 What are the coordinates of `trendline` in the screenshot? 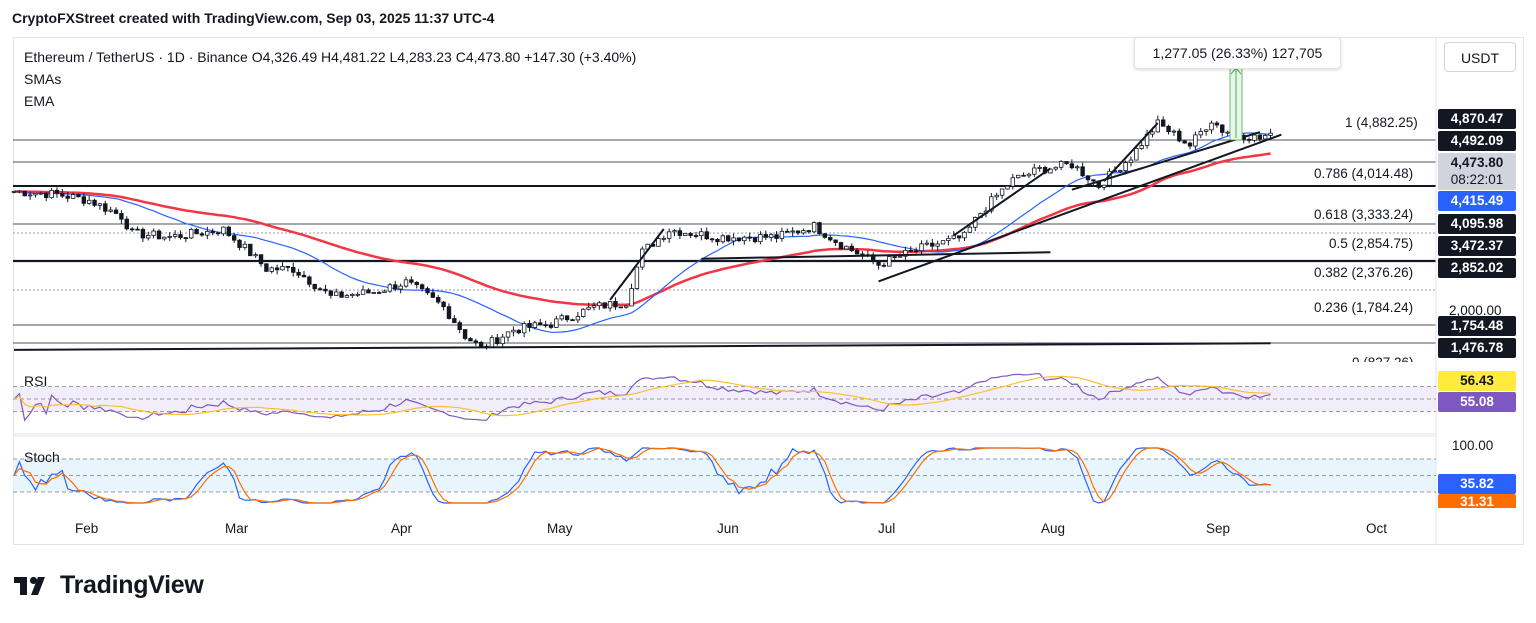 It's located at (1002, 202).